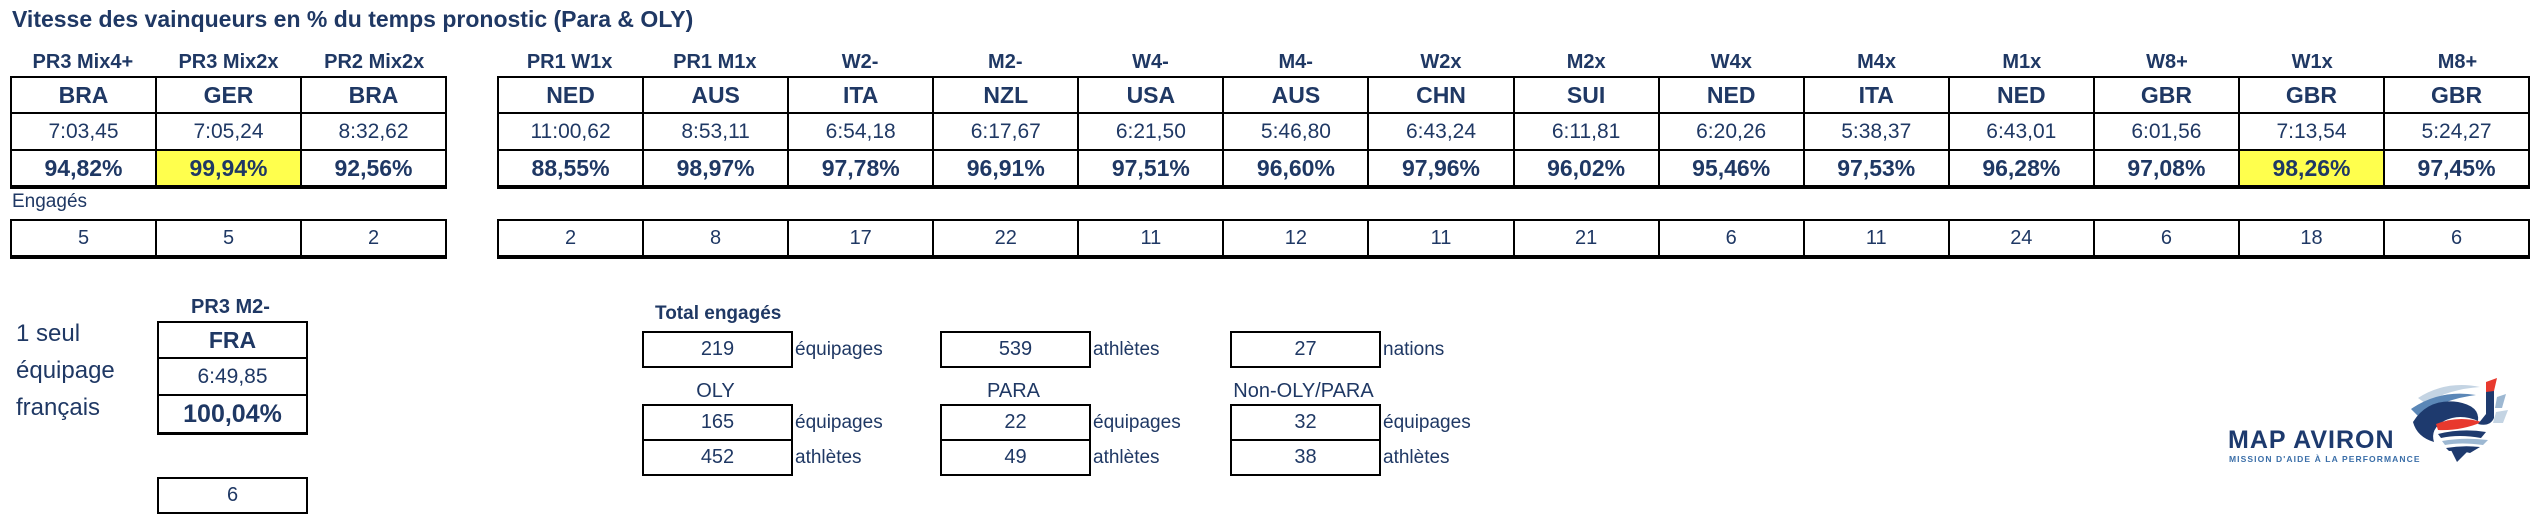  I want to click on pct-cell: 94,82%, so click(83, 167).